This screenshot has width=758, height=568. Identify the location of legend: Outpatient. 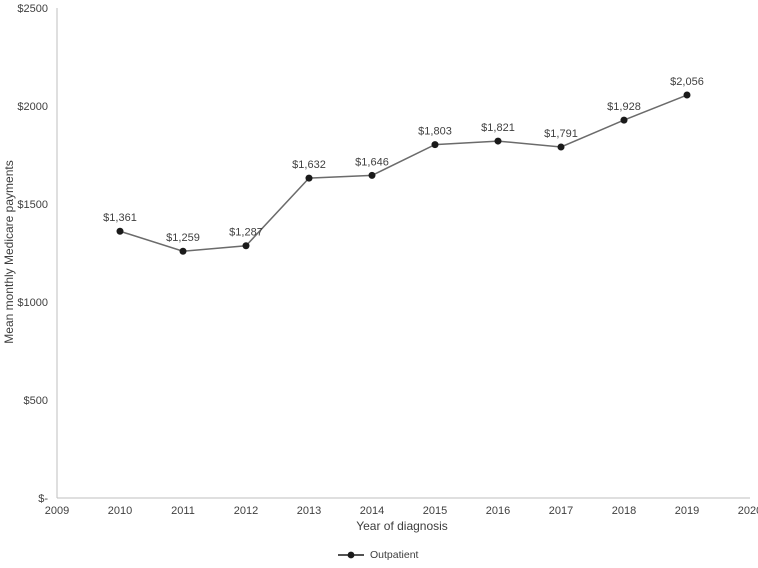
(377, 555).